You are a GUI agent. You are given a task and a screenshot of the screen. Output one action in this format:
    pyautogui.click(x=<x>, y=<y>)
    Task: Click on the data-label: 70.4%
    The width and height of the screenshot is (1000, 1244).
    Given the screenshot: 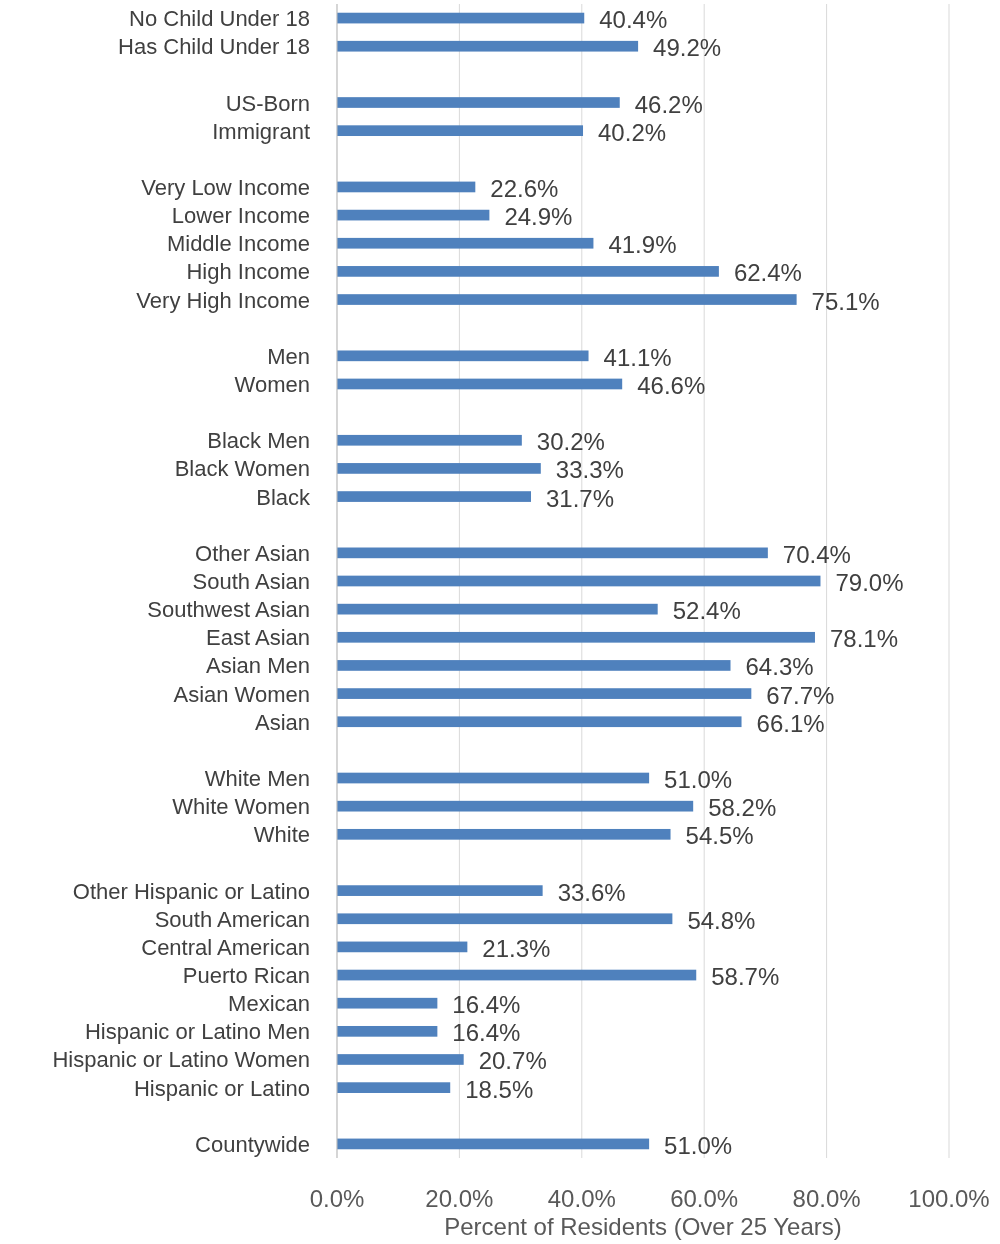 What is the action you would take?
    pyautogui.click(x=816, y=554)
    